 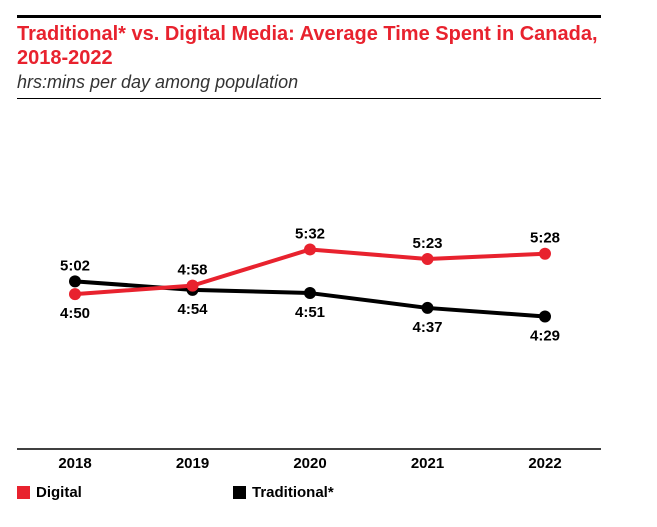 I want to click on legend-item-traditional: Traditional*, so click(x=283, y=492).